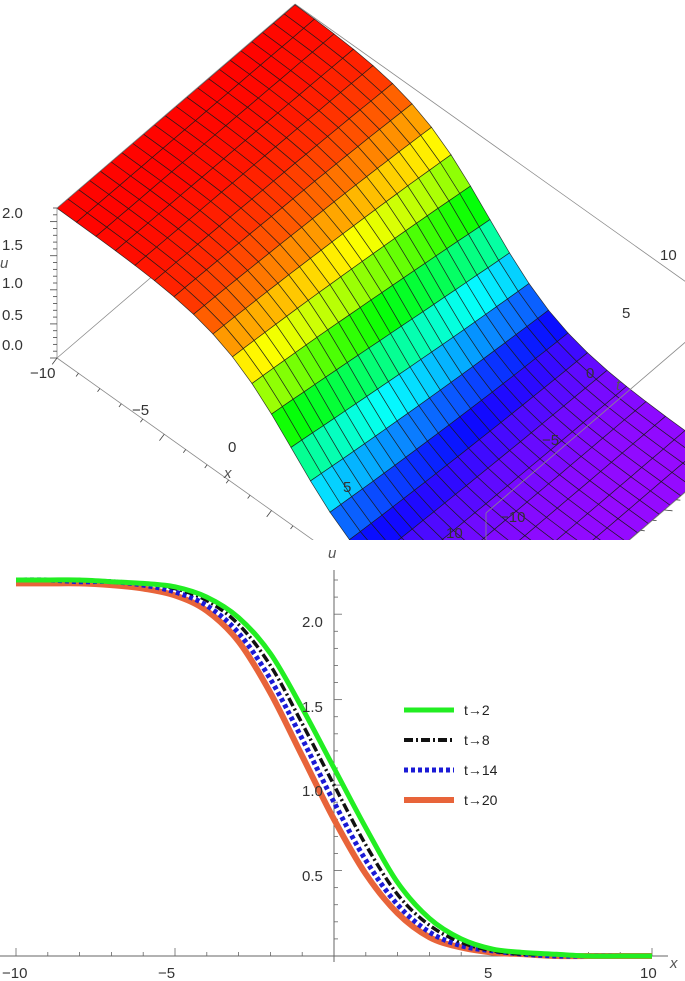 This screenshot has height=981, width=685. Describe the element at coordinates (668, 255) in the screenshot. I see `t-tick-label: 10` at that location.